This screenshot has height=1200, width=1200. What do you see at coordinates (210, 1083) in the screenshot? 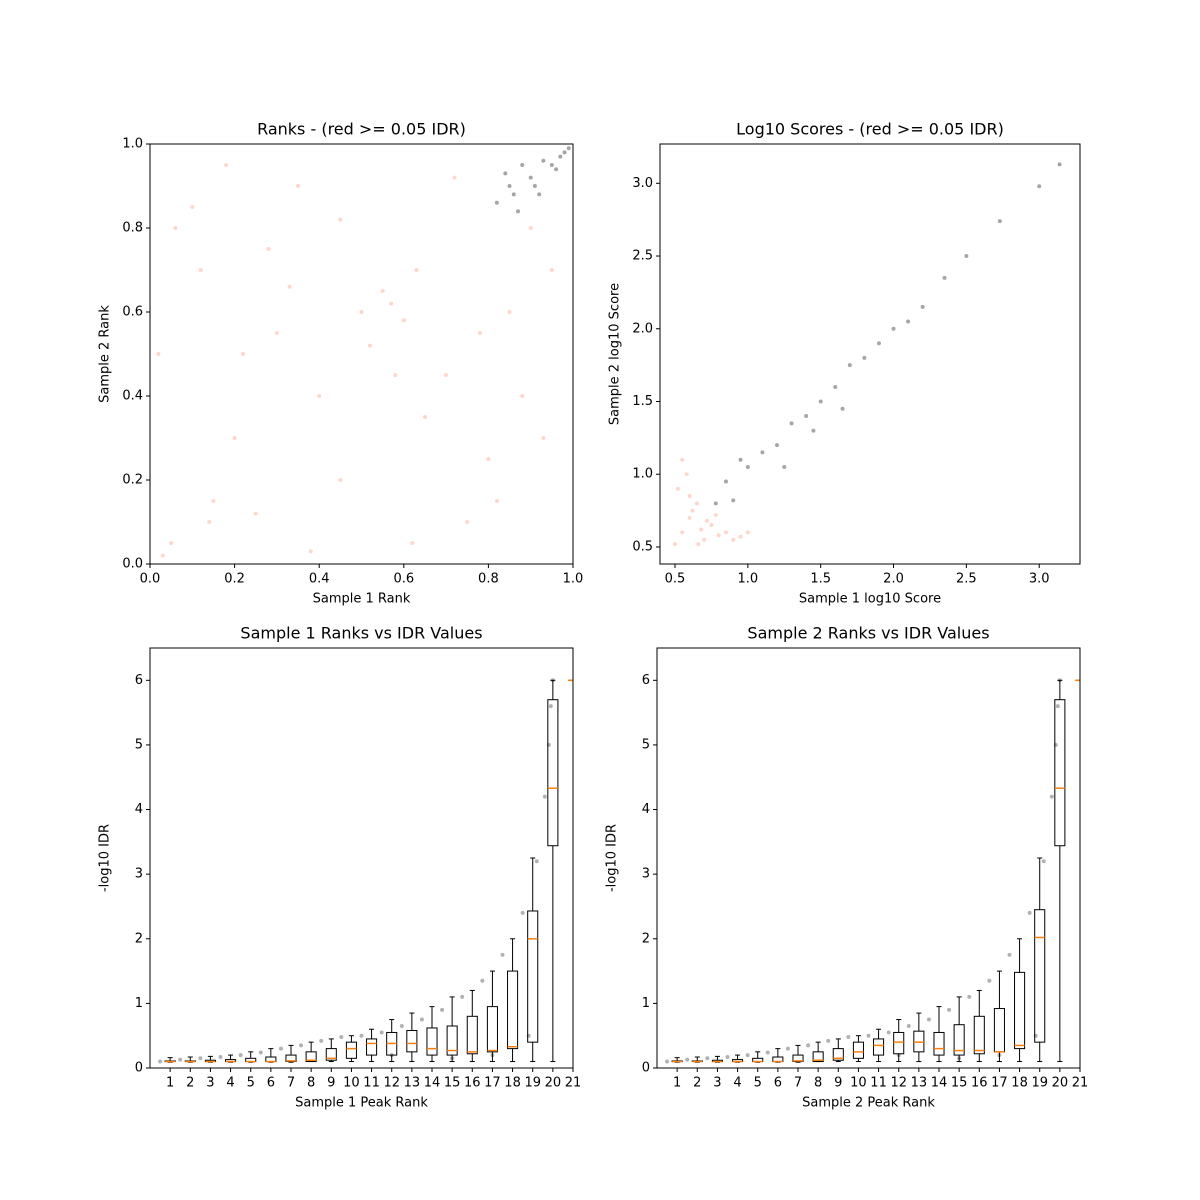
I see `x-tick-label: 3` at bounding box center [210, 1083].